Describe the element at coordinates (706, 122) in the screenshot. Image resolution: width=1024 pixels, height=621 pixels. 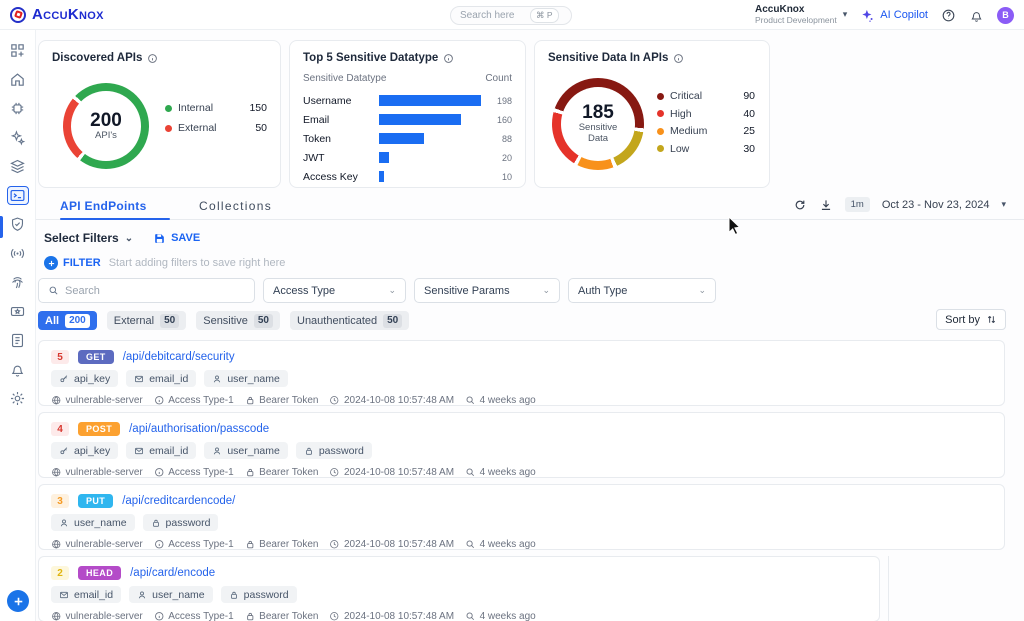
I see `sensitive-legend: Critical 90 High 40 Medium 25 Low 30` at that location.